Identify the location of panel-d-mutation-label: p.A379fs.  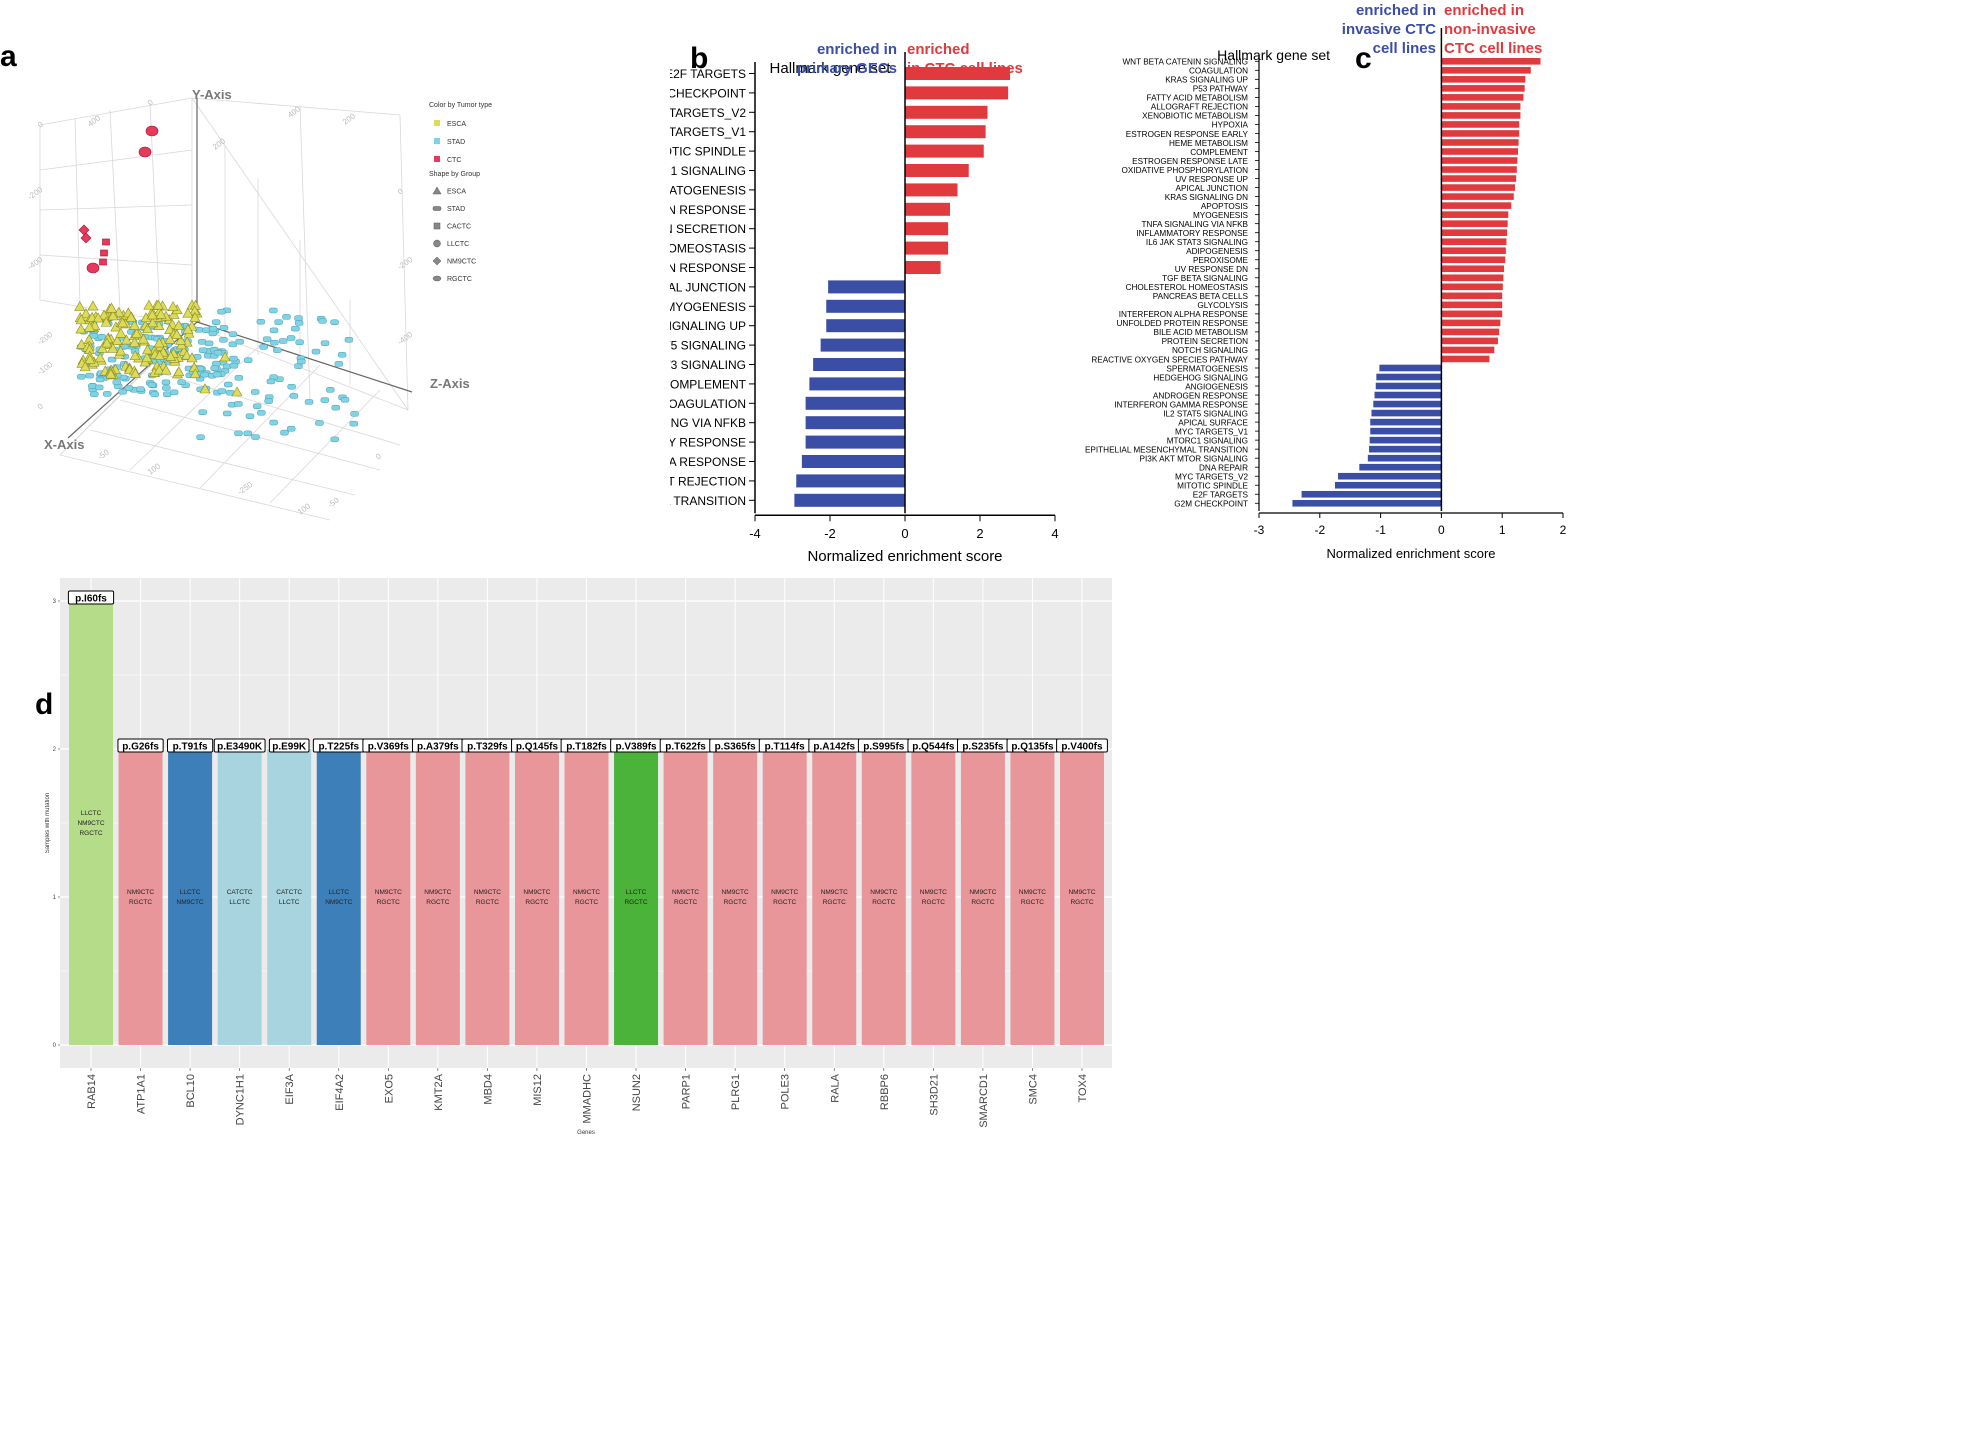
(438, 747).